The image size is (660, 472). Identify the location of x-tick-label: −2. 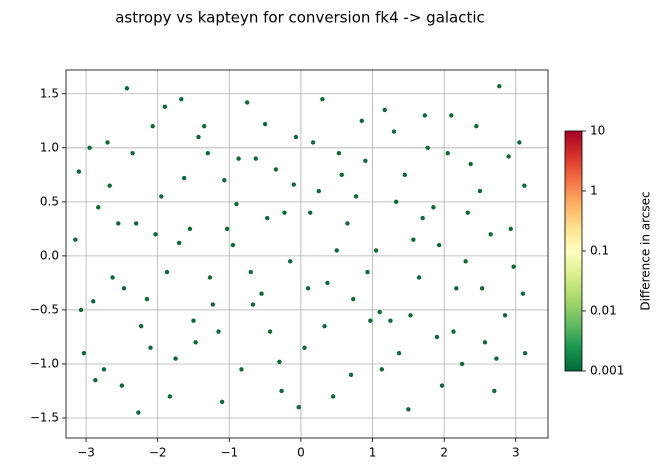
(158, 453).